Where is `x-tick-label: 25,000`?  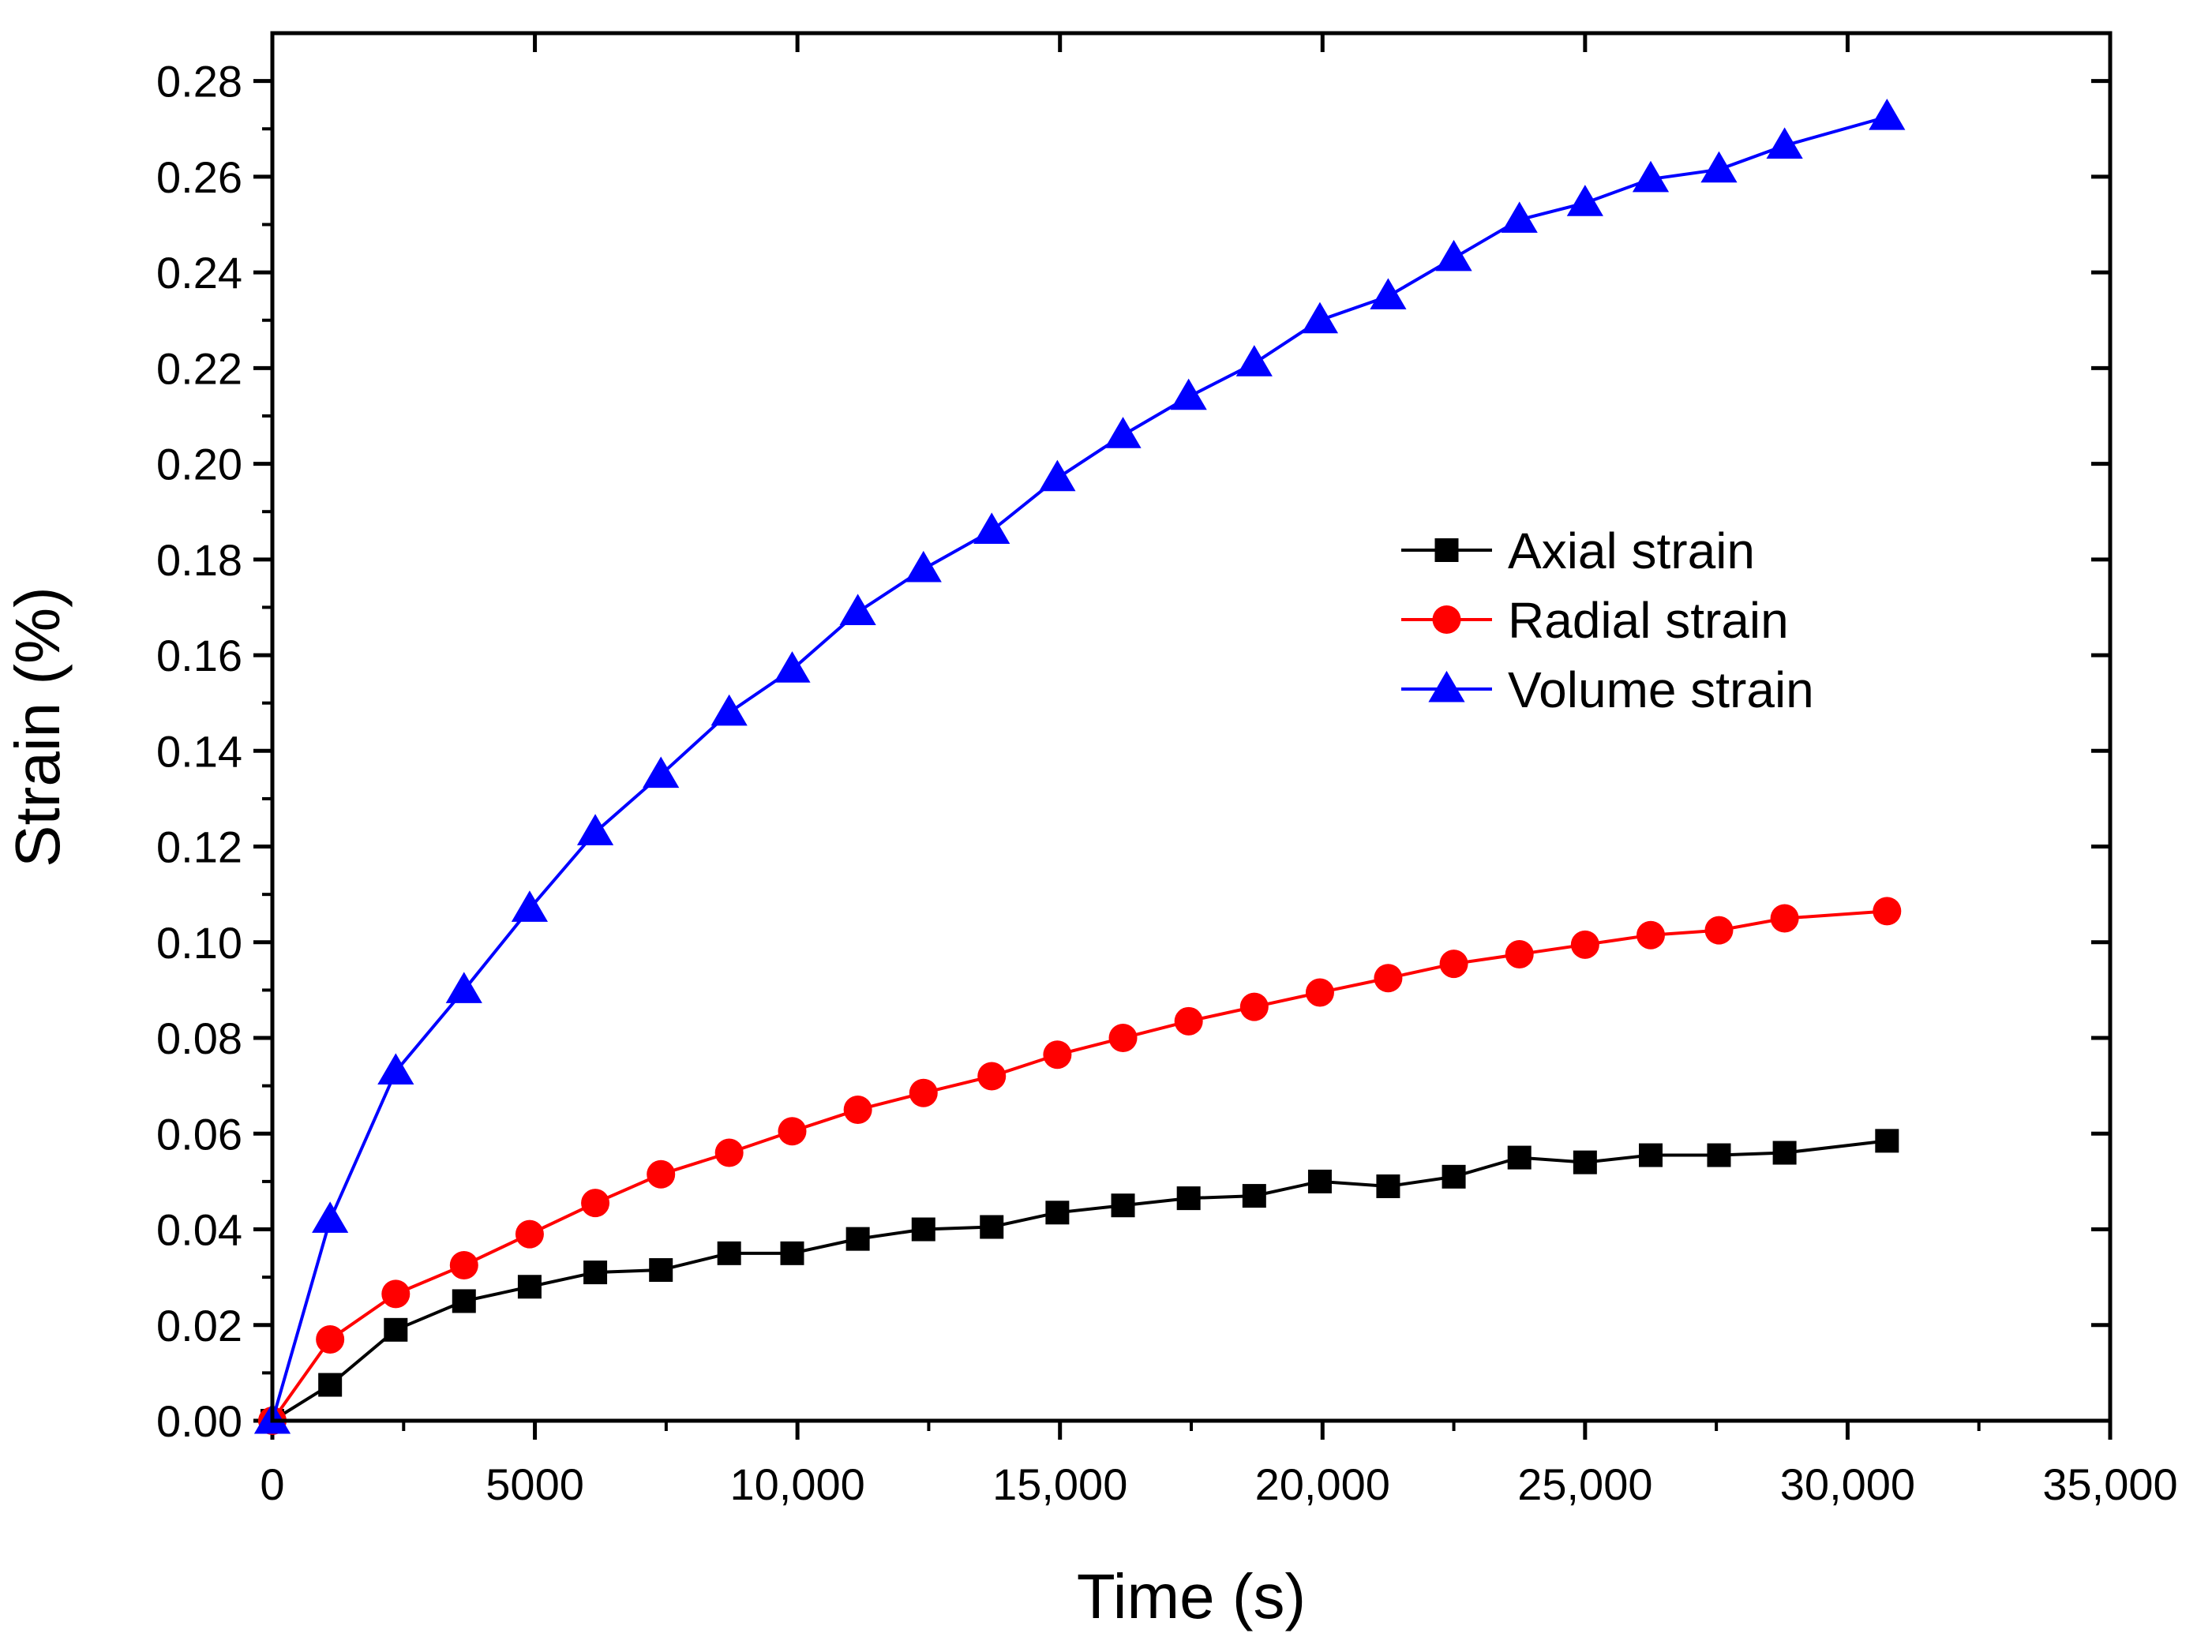 x-tick-label: 25,000 is located at coordinates (1584, 1484).